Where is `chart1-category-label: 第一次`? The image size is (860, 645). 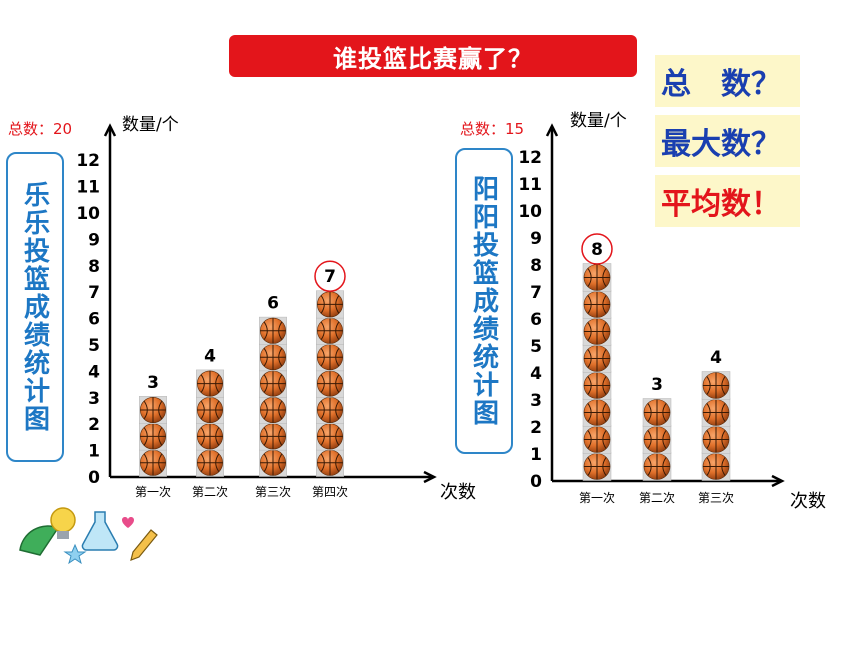
chart1-category-label: 第一次 is located at coordinates (153, 492).